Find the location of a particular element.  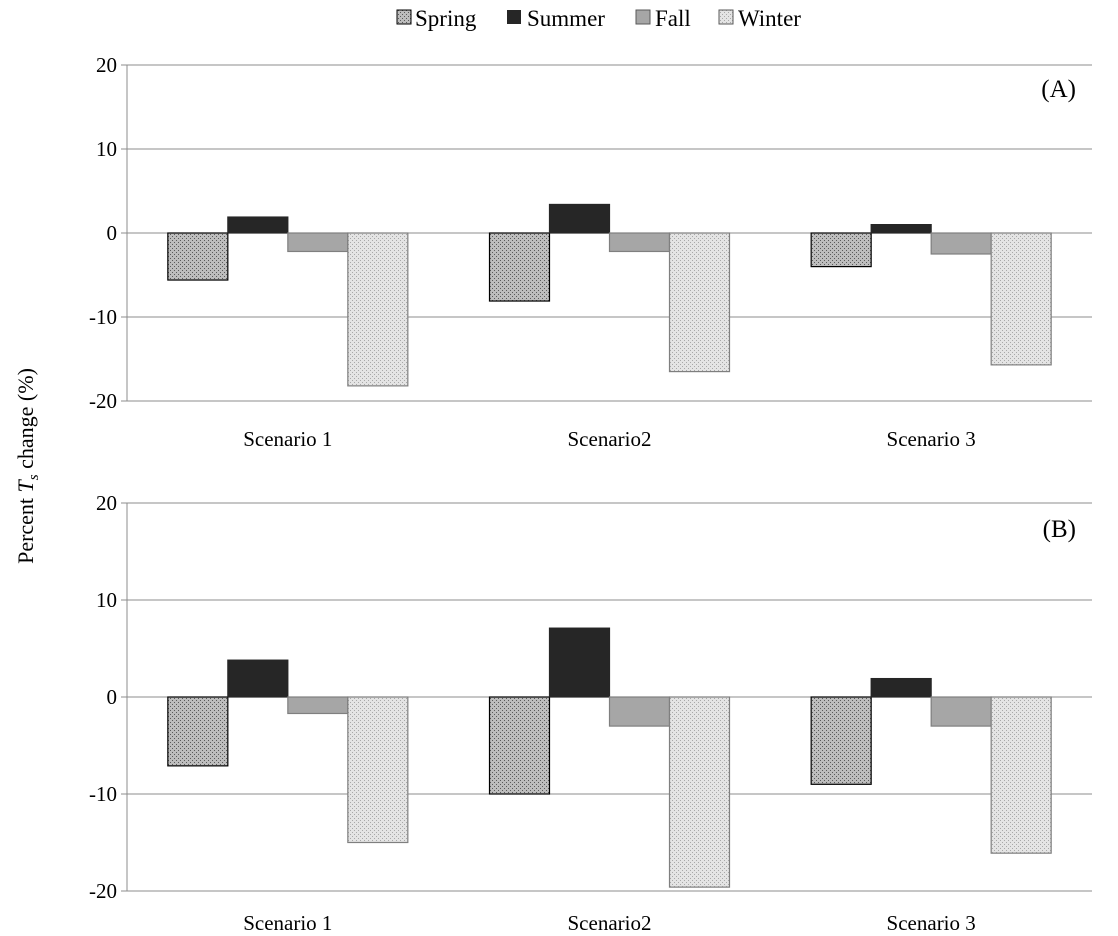

legend-swatch-summer is located at coordinates (514, 17).